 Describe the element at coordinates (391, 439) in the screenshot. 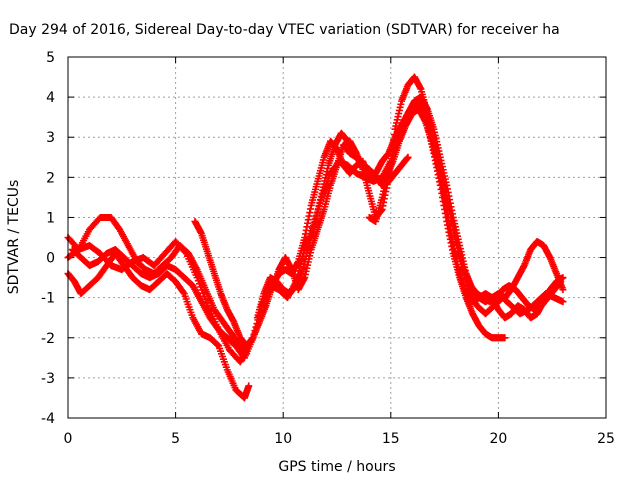

I see `x-tick-label: 15` at that location.